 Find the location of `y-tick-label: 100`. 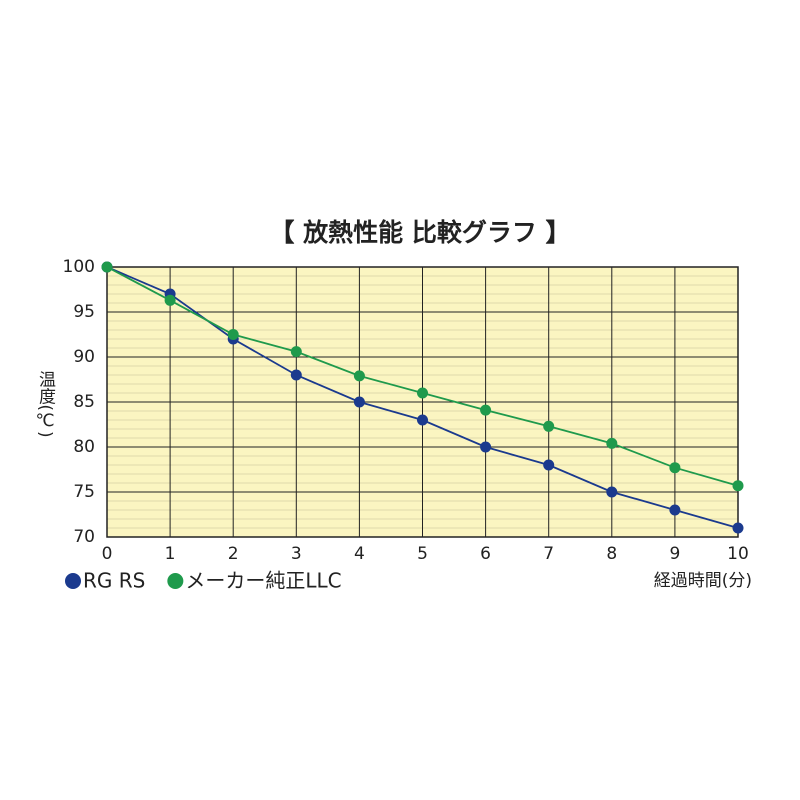

y-tick-label: 100 is located at coordinates (79, 267).